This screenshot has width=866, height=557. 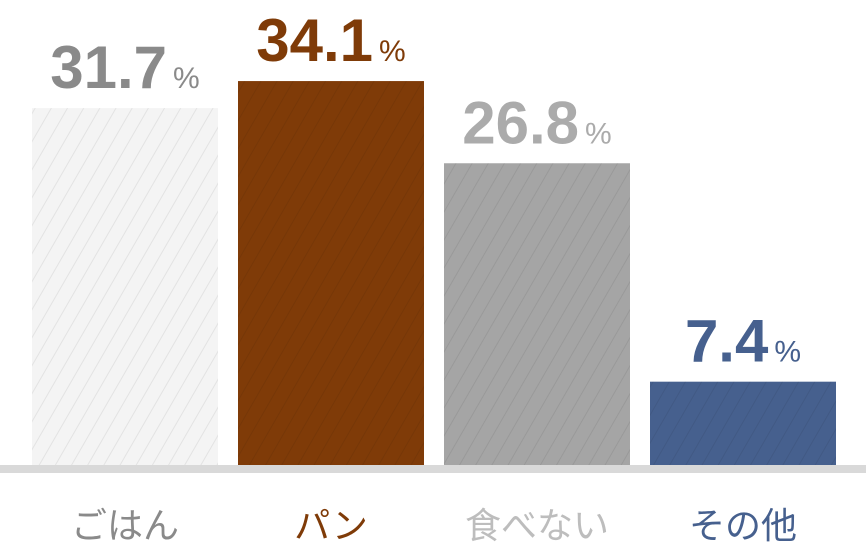 I want to click on value-label: 7.4%, so click(x=743, y=341).